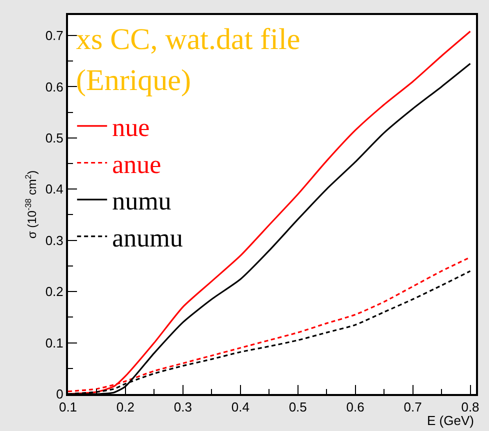  I want to click on y-tick-label: 0.5, so click(54, 138).